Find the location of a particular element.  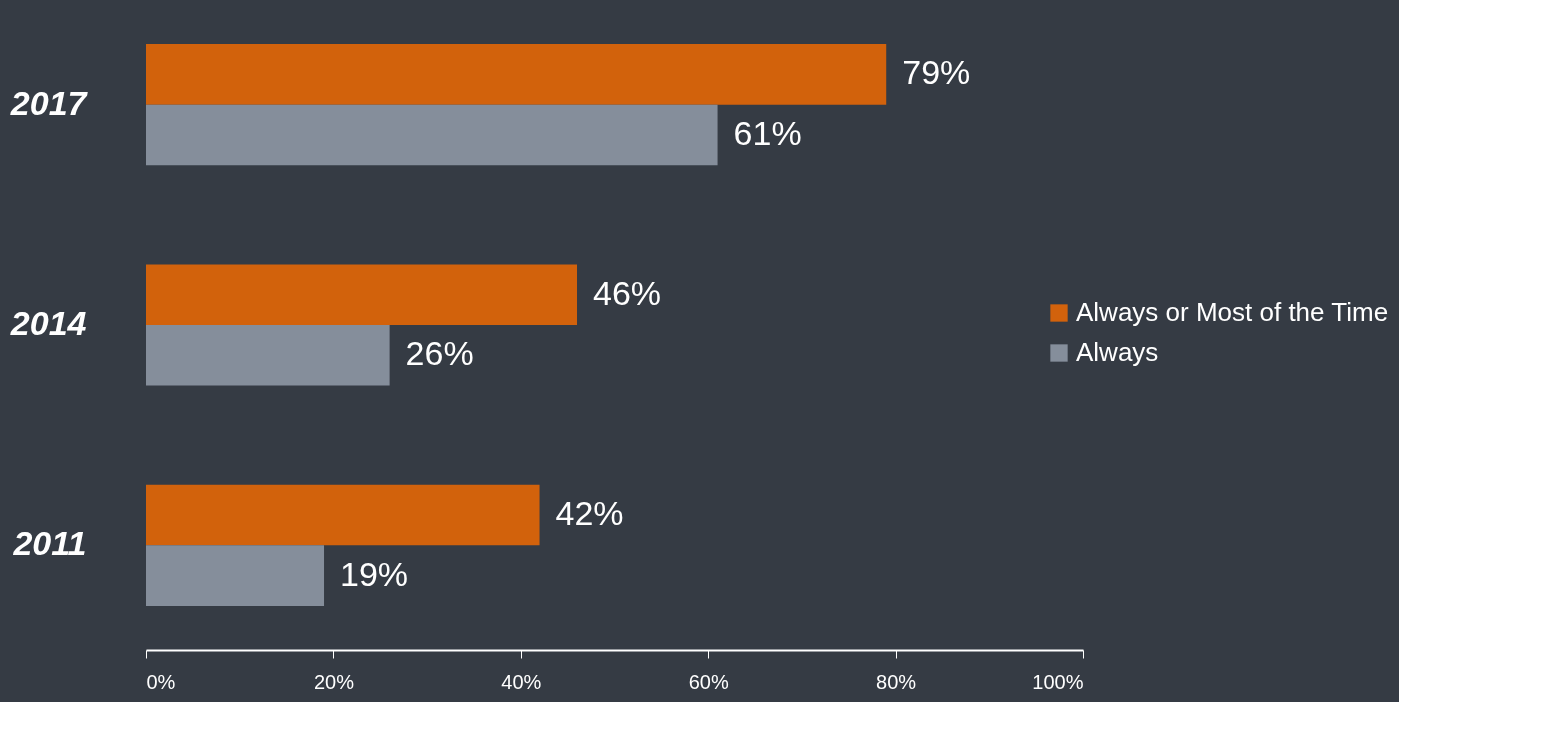

x-tick-label: 40% is located at coordinates (521, 681).